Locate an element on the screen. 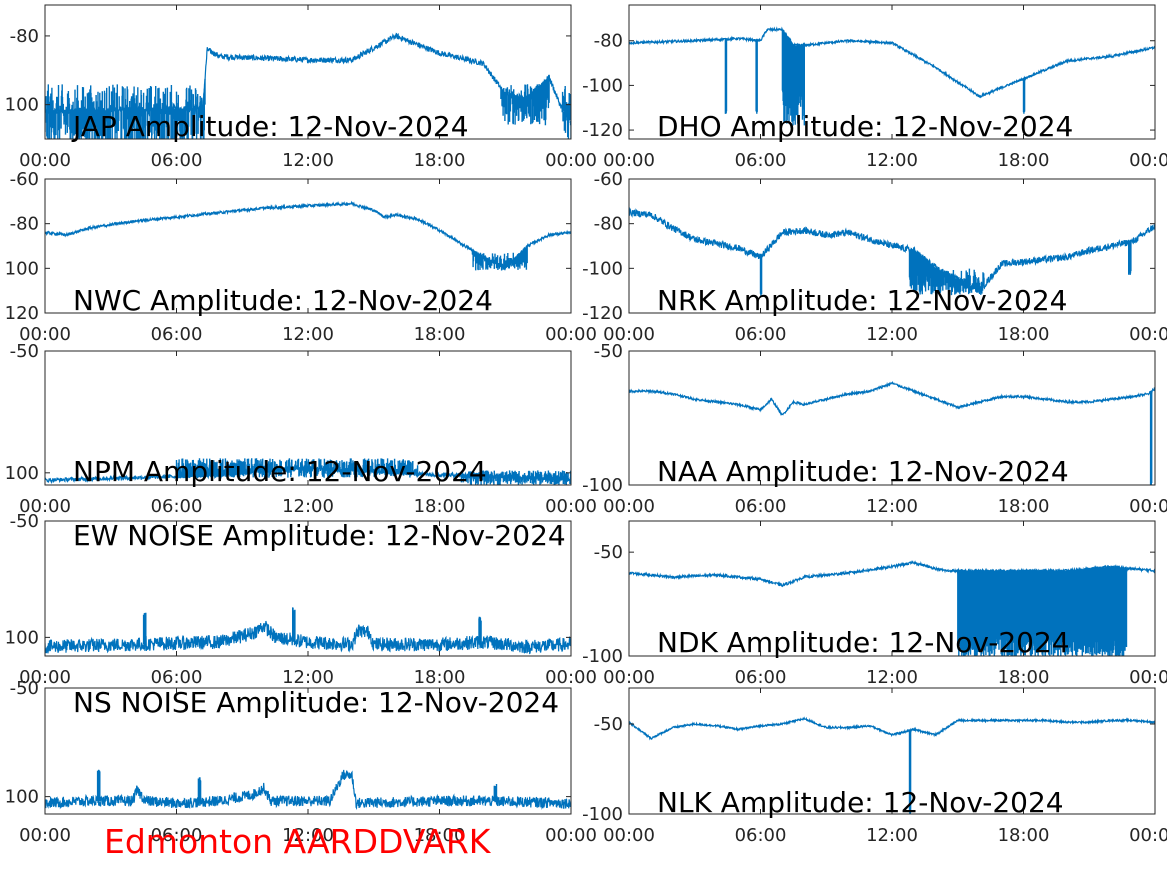 This screenshot has height=875, width=1167. panel-title: NS NOISE Amplitude: 12-Nov-2024 is located at coordinates (316, 702).